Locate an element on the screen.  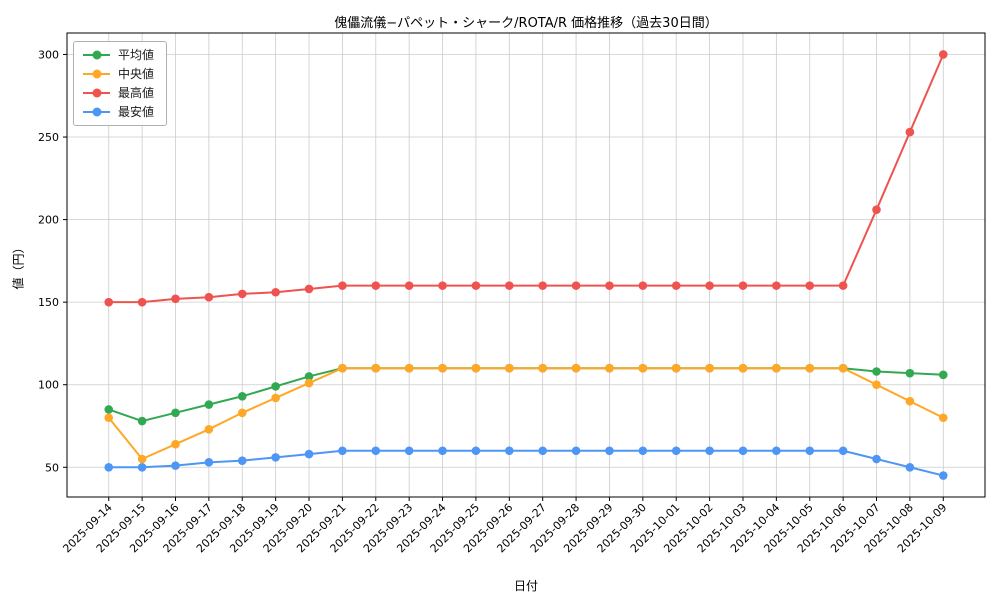
svg-text: 100 is located at coordinates (48, 385).